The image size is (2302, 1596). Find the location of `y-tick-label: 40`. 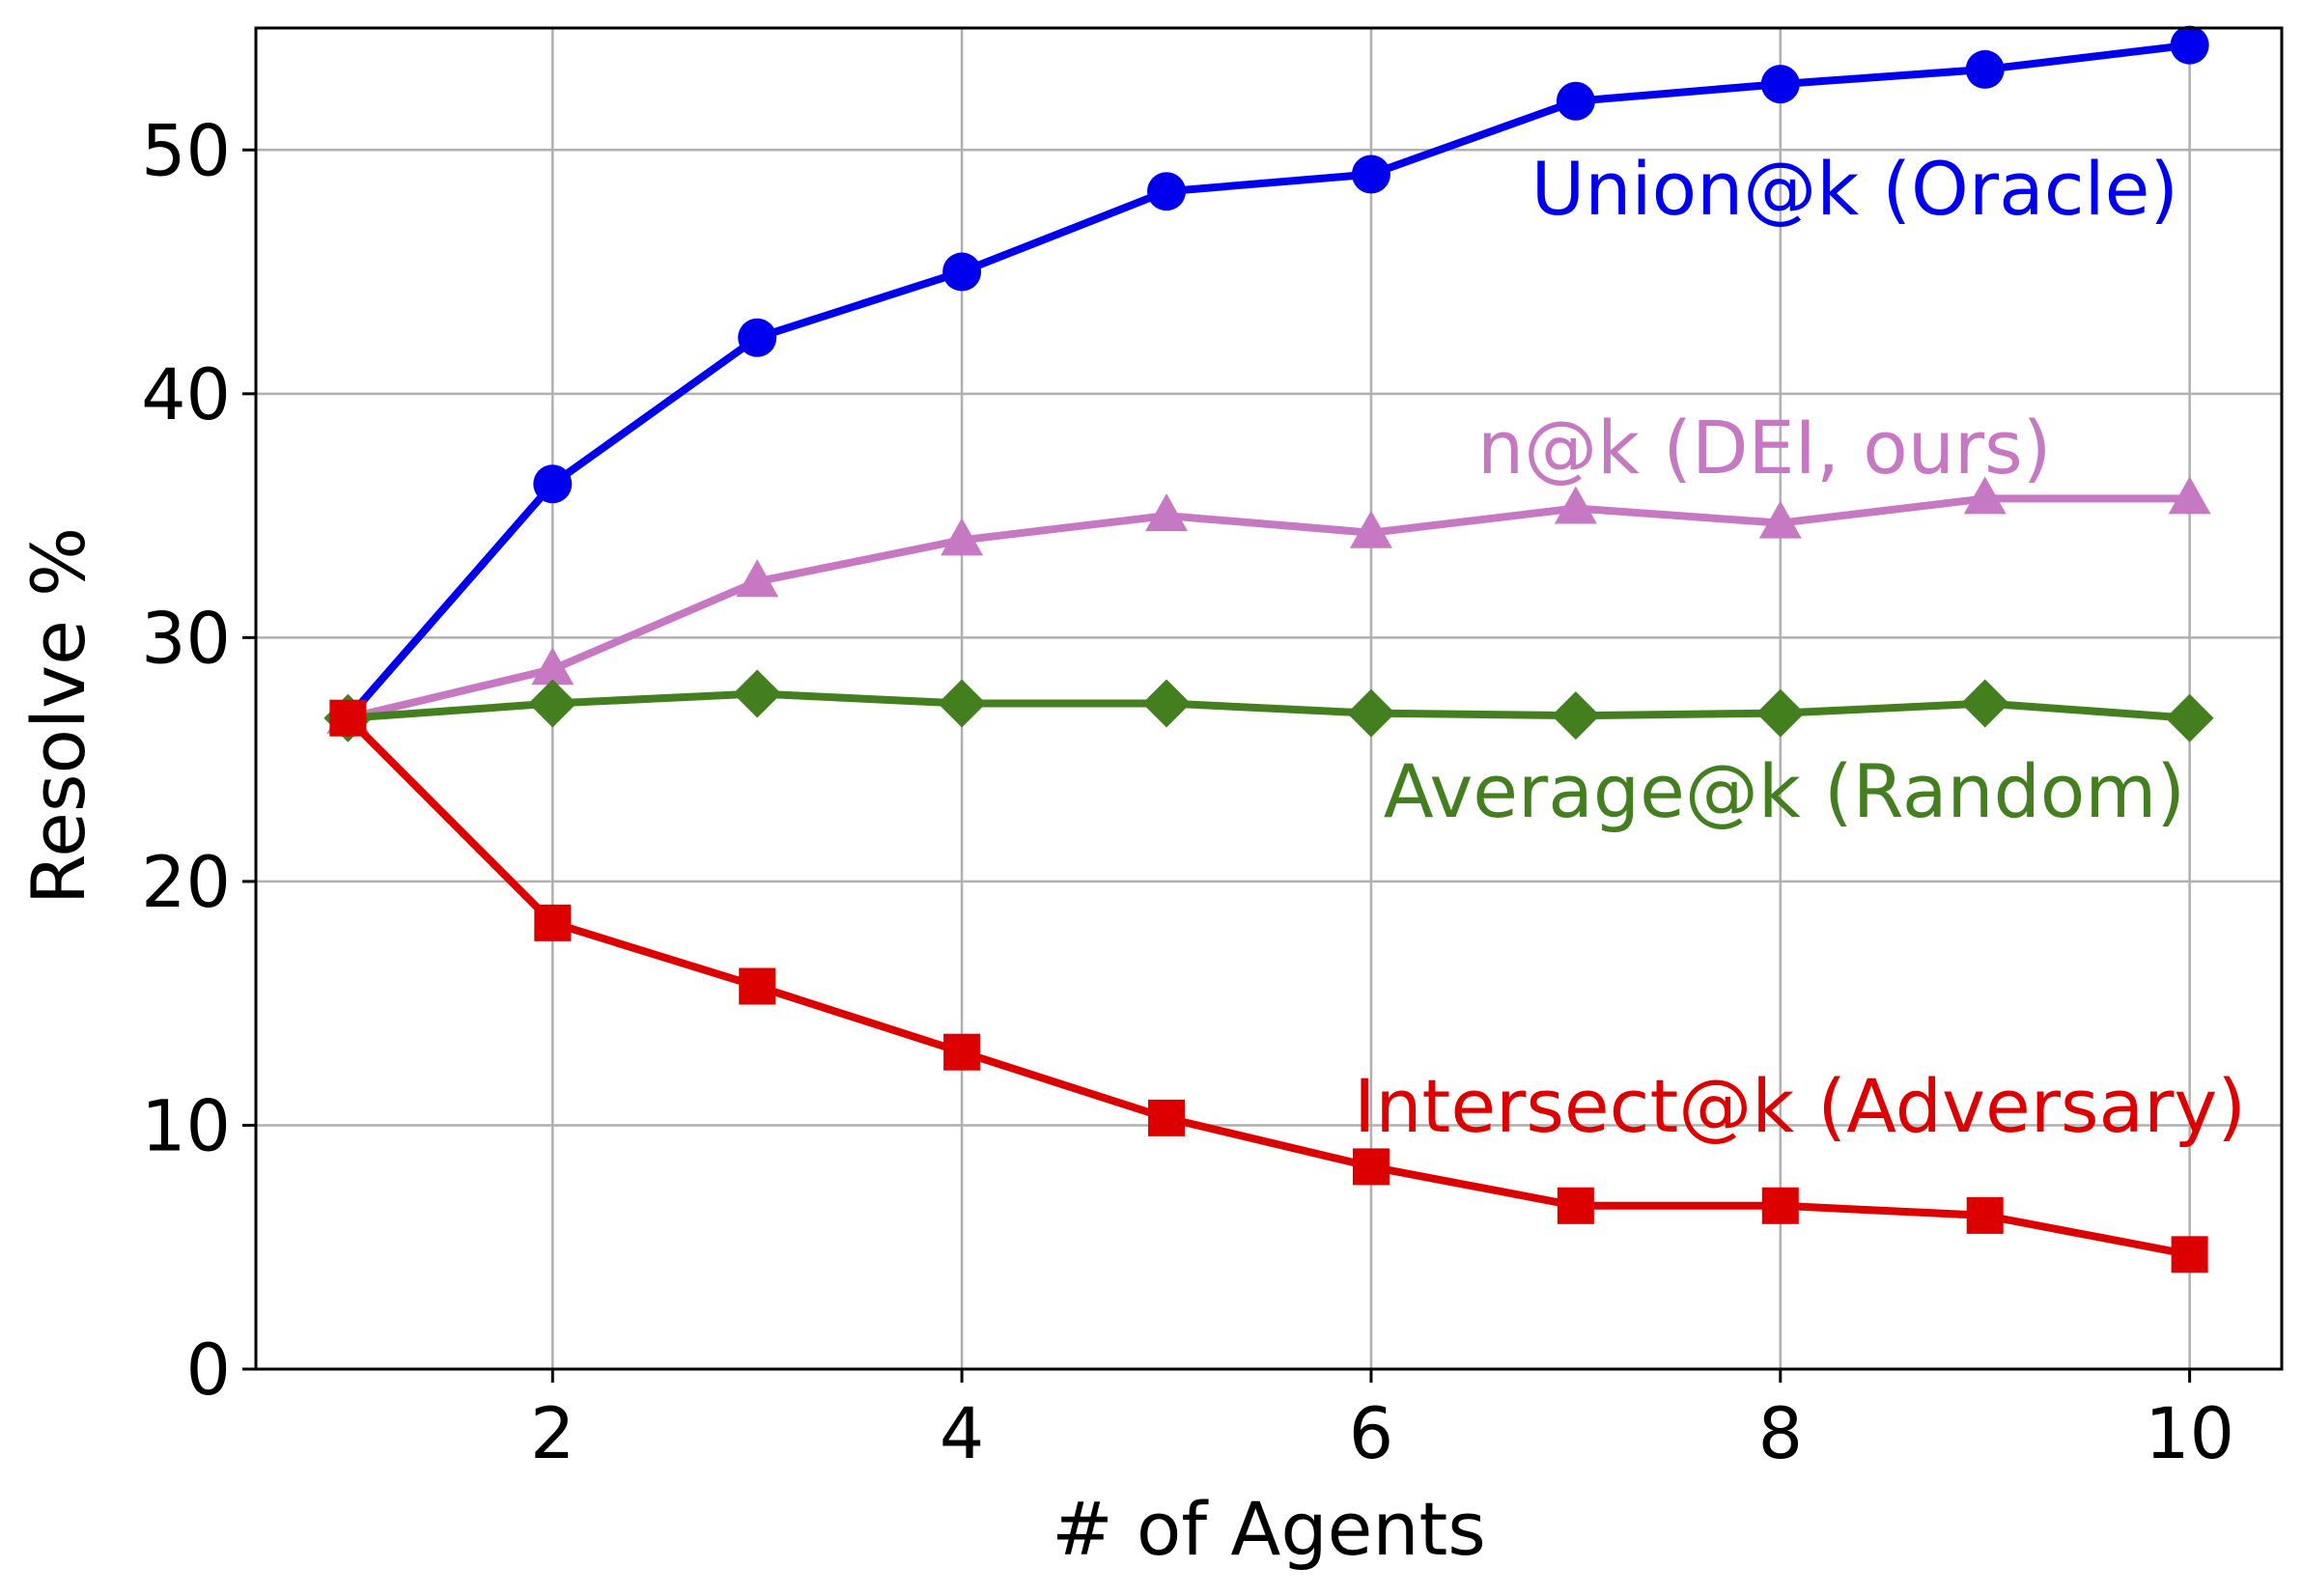

y-tick-label: 40 is located at coordinates (186, 395).